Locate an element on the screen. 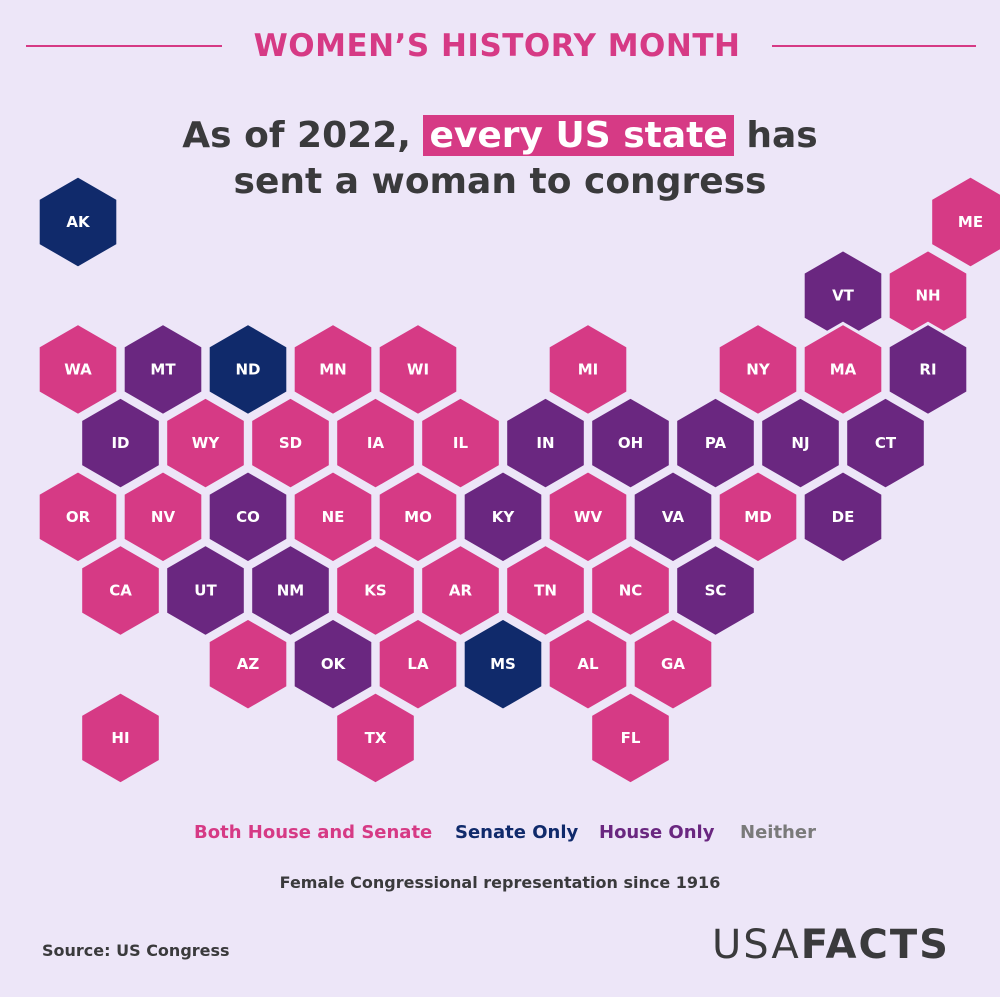 The width and height of the screenshot is (1000, 997). state-label: WV is located at coordinates (588, 517).